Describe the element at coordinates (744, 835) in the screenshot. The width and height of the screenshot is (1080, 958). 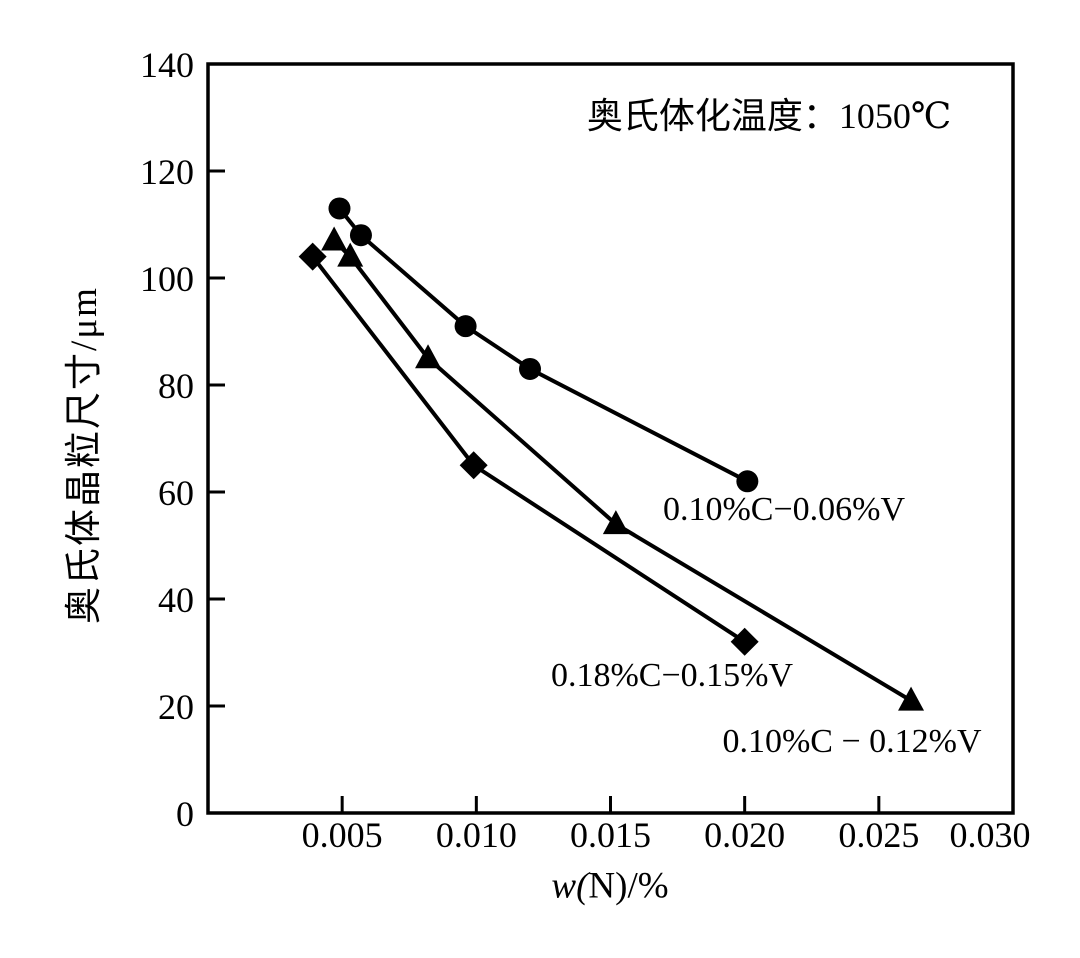
I see `x-tick-label: 0.020` at that location.